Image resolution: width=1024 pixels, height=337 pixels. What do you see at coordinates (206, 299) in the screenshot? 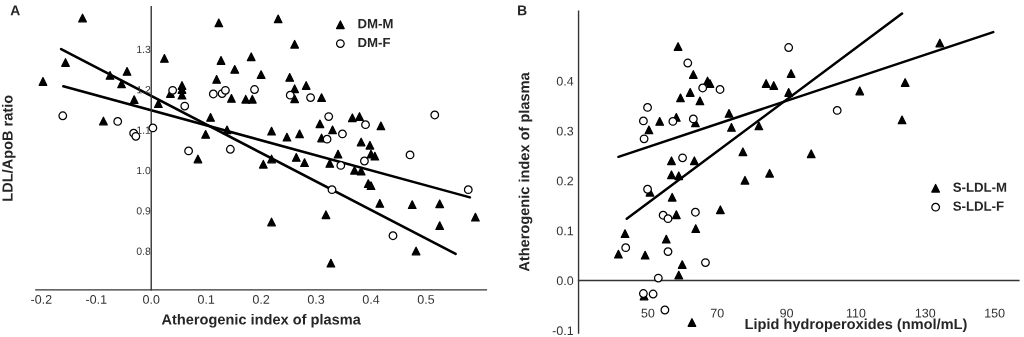
I see `x-tick-label: 0.1` at bounding box center [206, 299].